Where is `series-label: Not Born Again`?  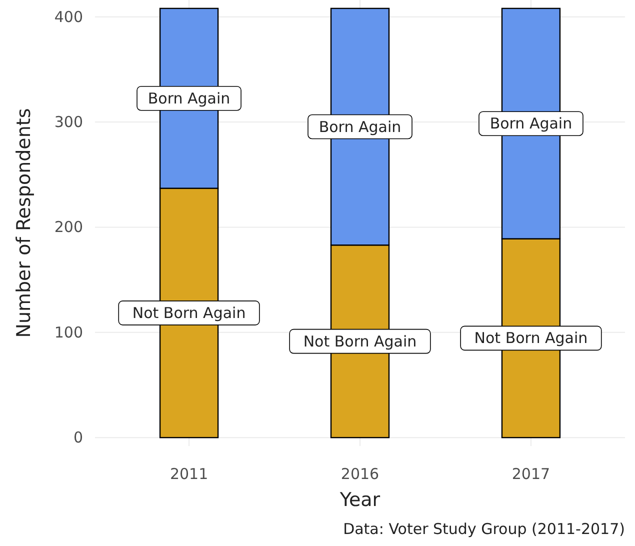 series-label: Not Born Again is located at coordinates (531, 338).